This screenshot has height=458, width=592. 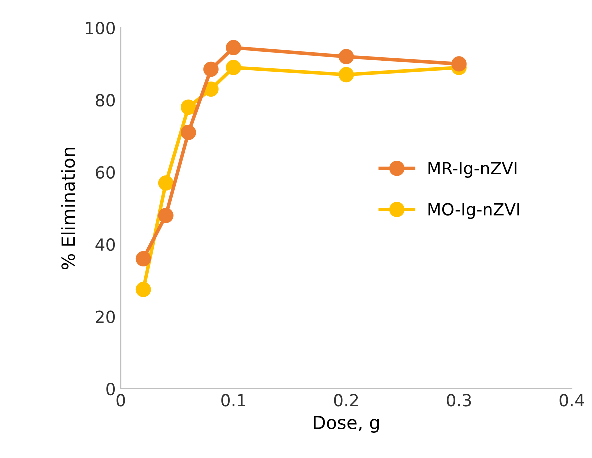 What do you see at coordinates (572, 400) in the screenshot?
I see `x-tick-label: 0.4` at bounding box center [572, 400].